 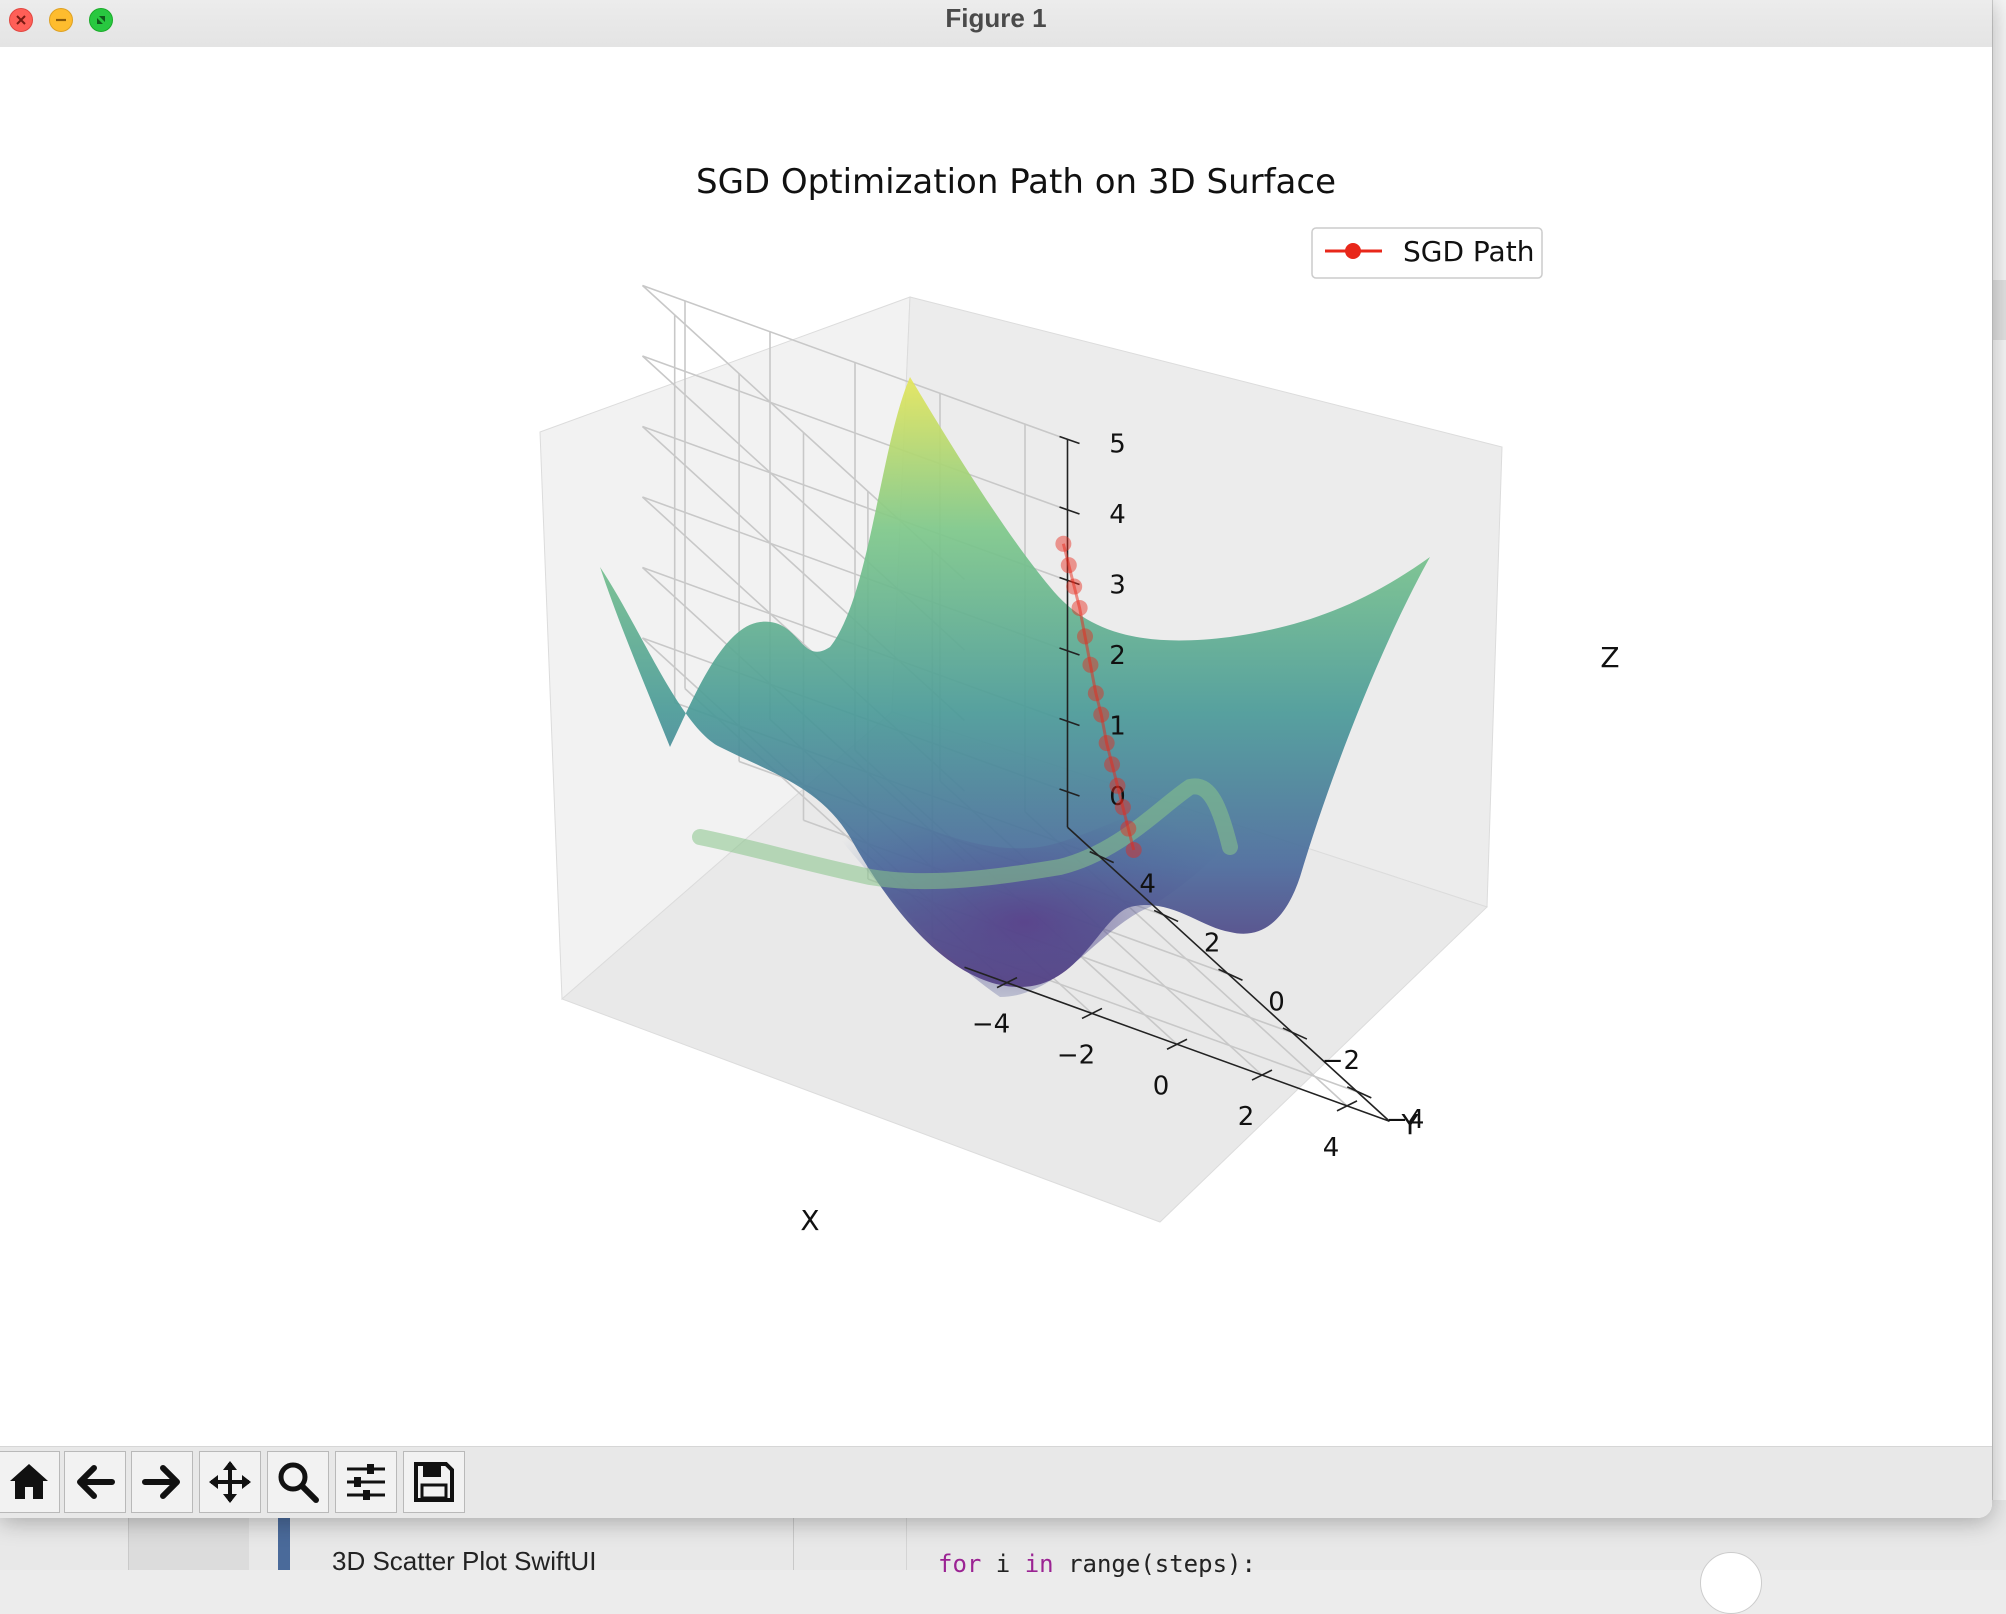 I want to click on background-code-line: for i in range(steps):, so click(x=1097, y=1564).